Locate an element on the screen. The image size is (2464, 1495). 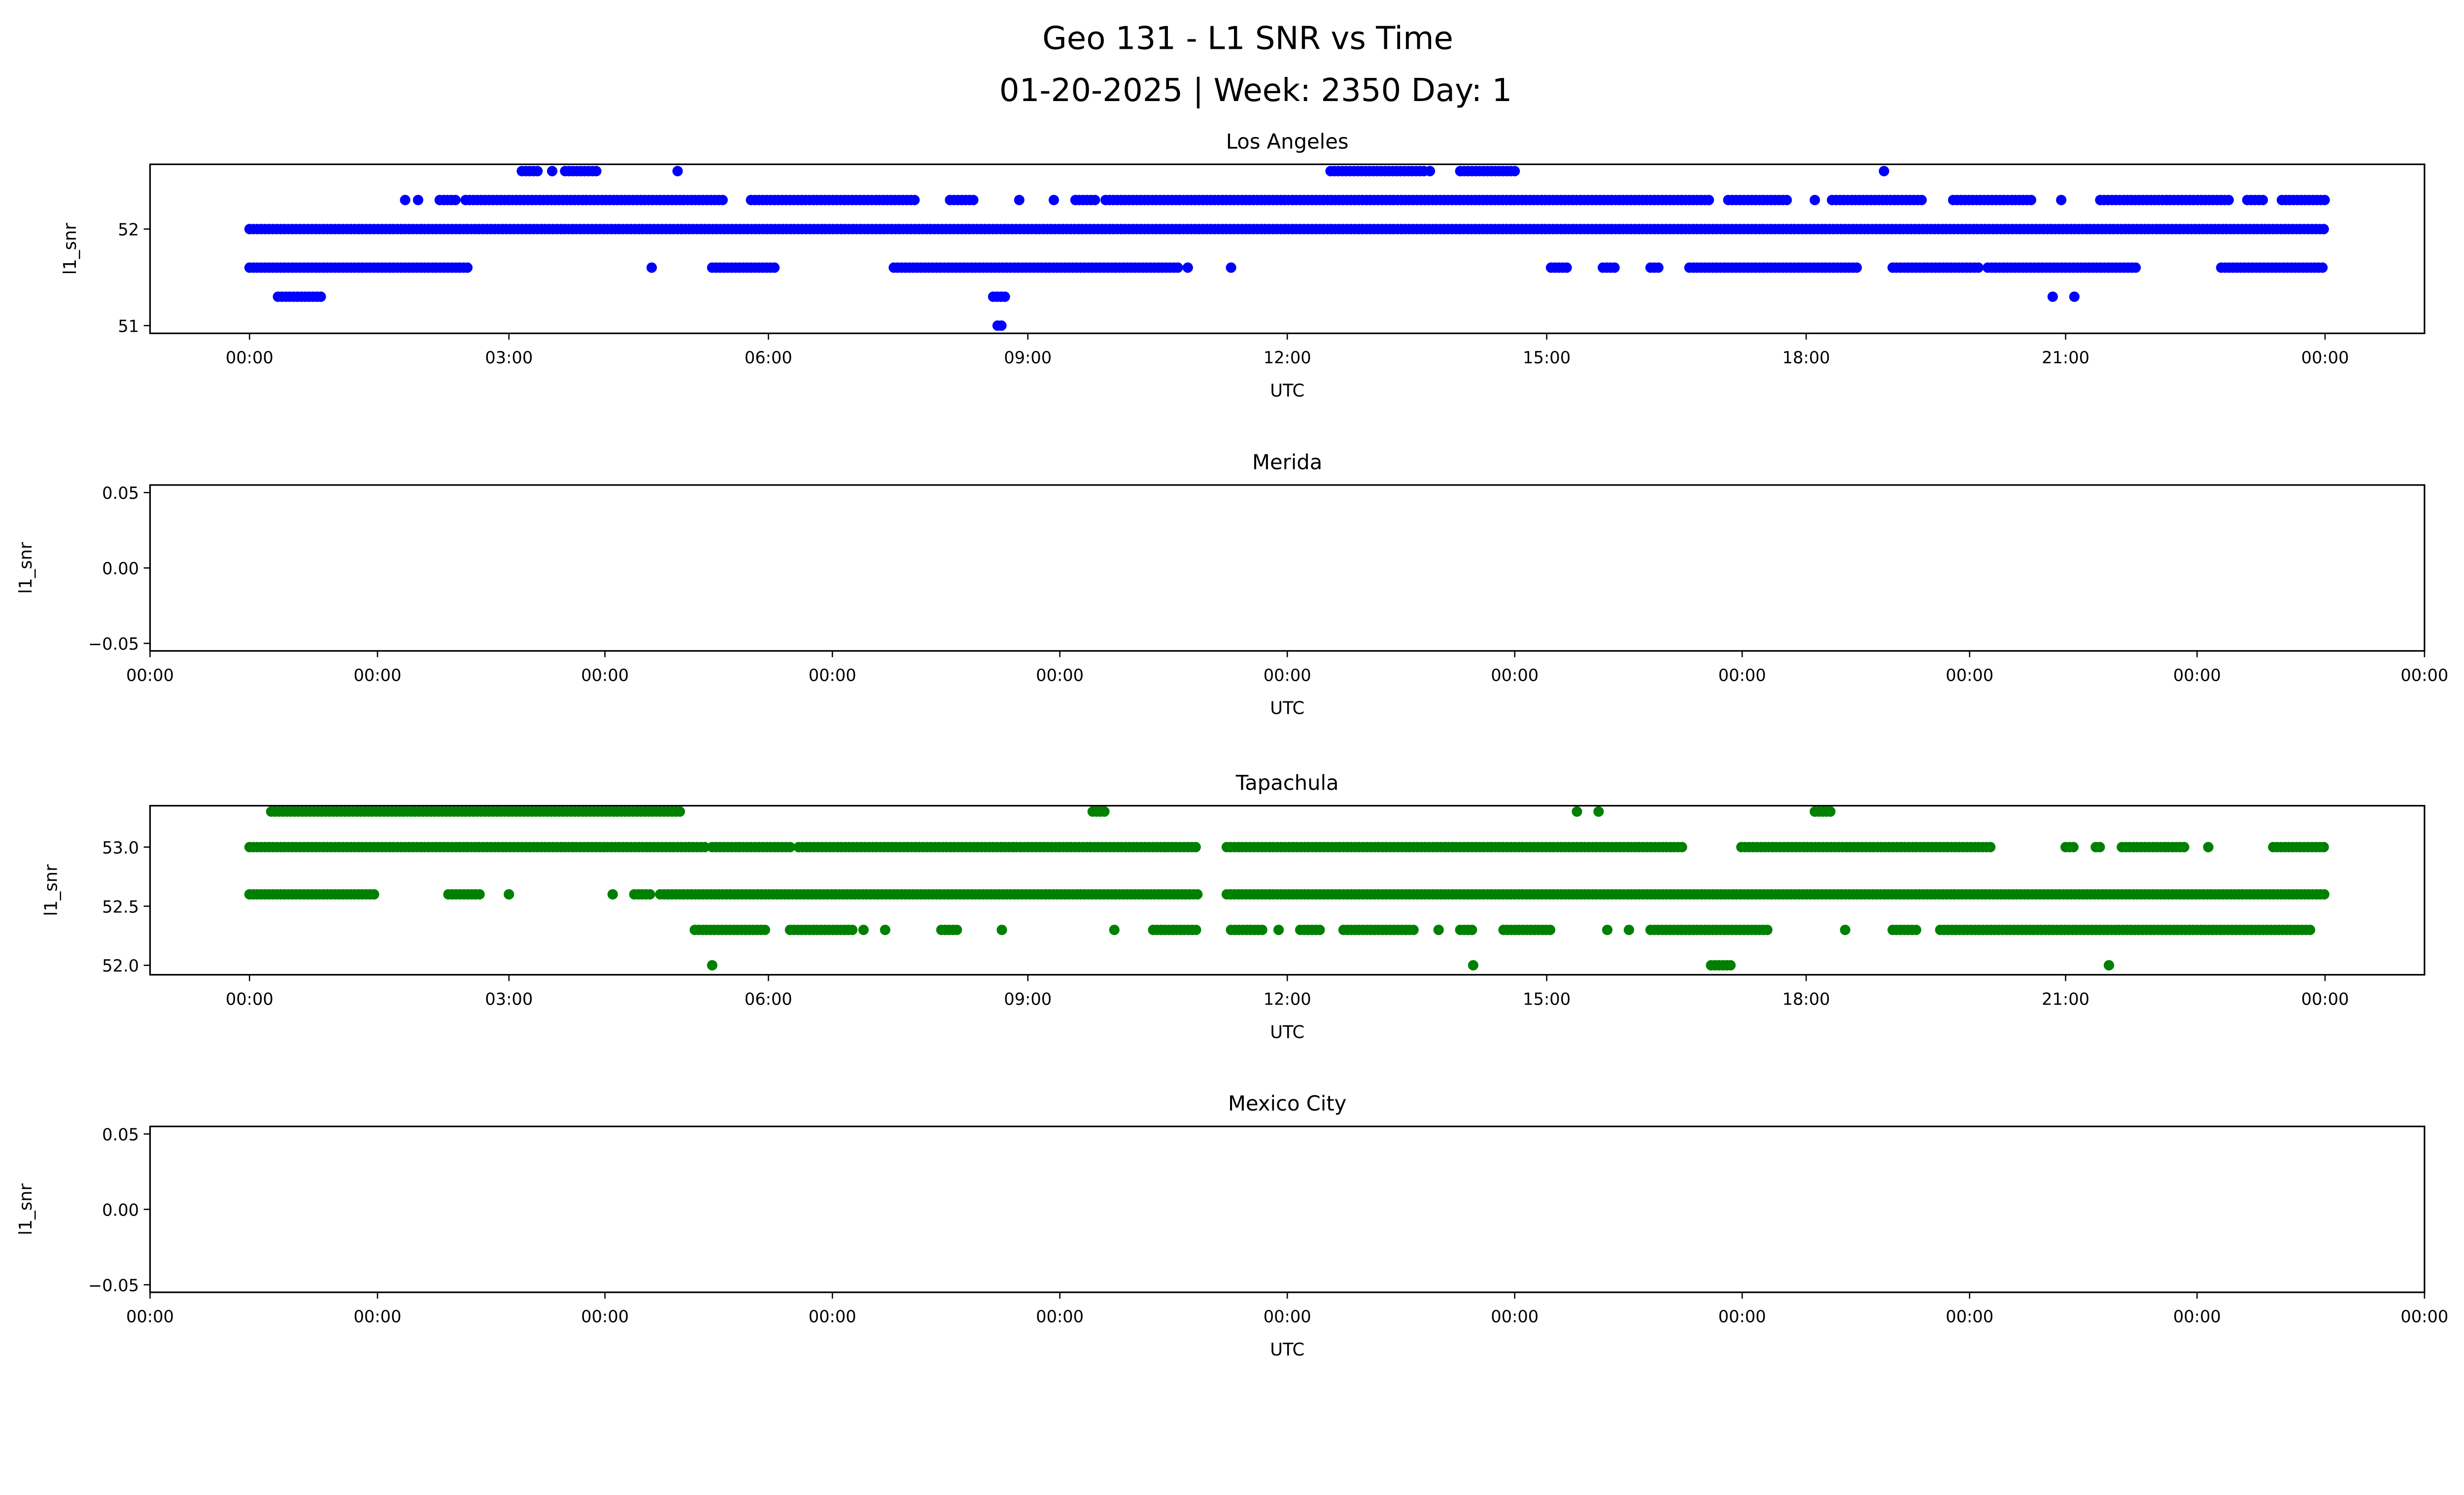
subplot-title: Merida is located at coordinates (1287, 462).